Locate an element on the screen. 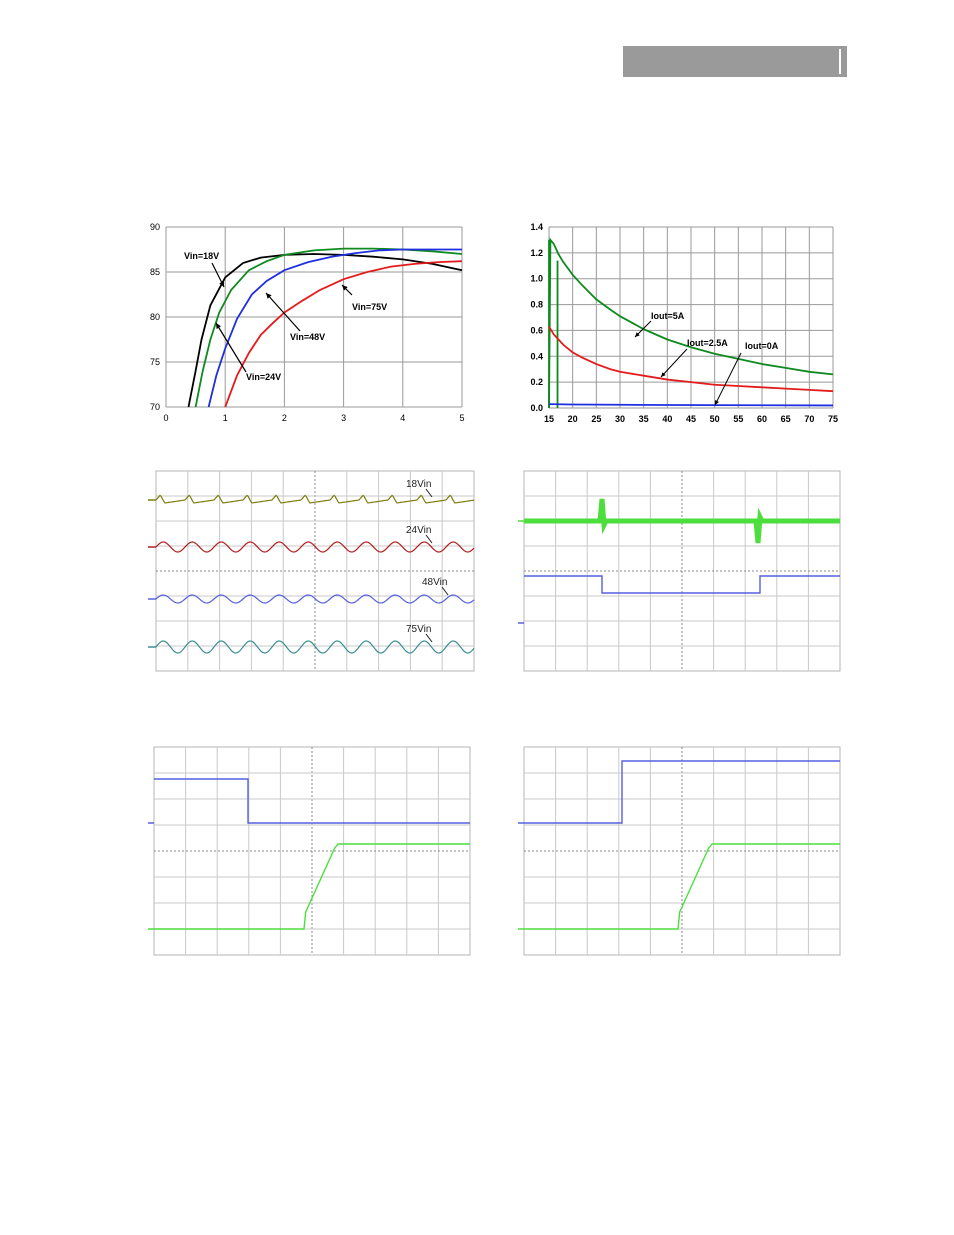  x-tick-label: 65 is located at coordinates (786, 419).